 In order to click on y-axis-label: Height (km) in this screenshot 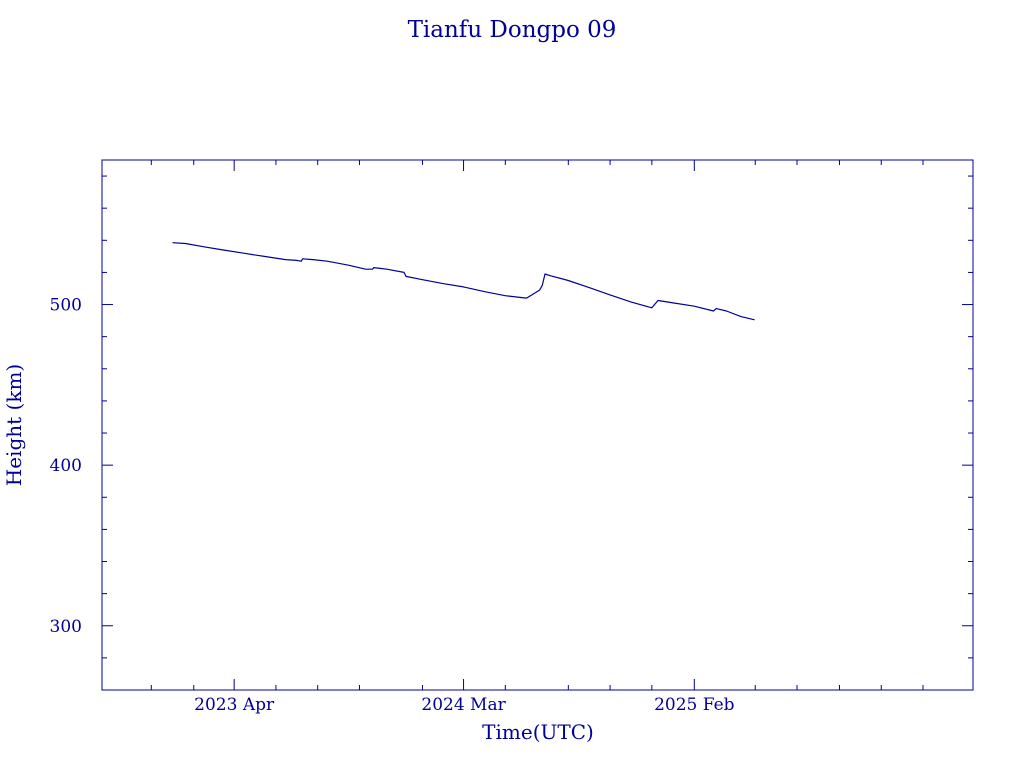, I will do `click(14, 425)`.